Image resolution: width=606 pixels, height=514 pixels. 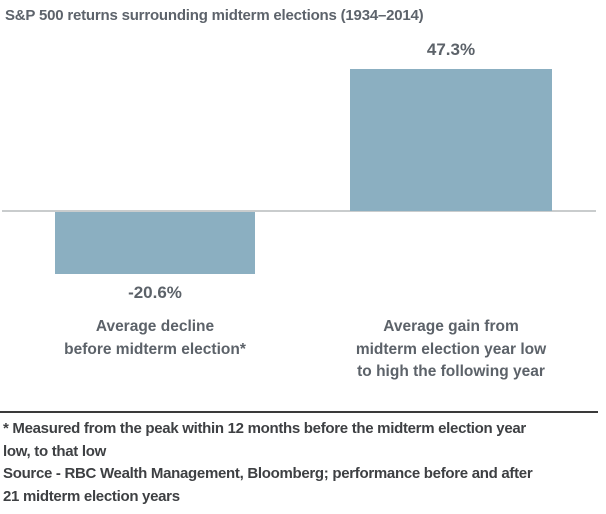 What do you see at coordinates (155, 292) in the screenshot?
I see `value-label-decline: -20.6%` at bounding box center [155, 292].